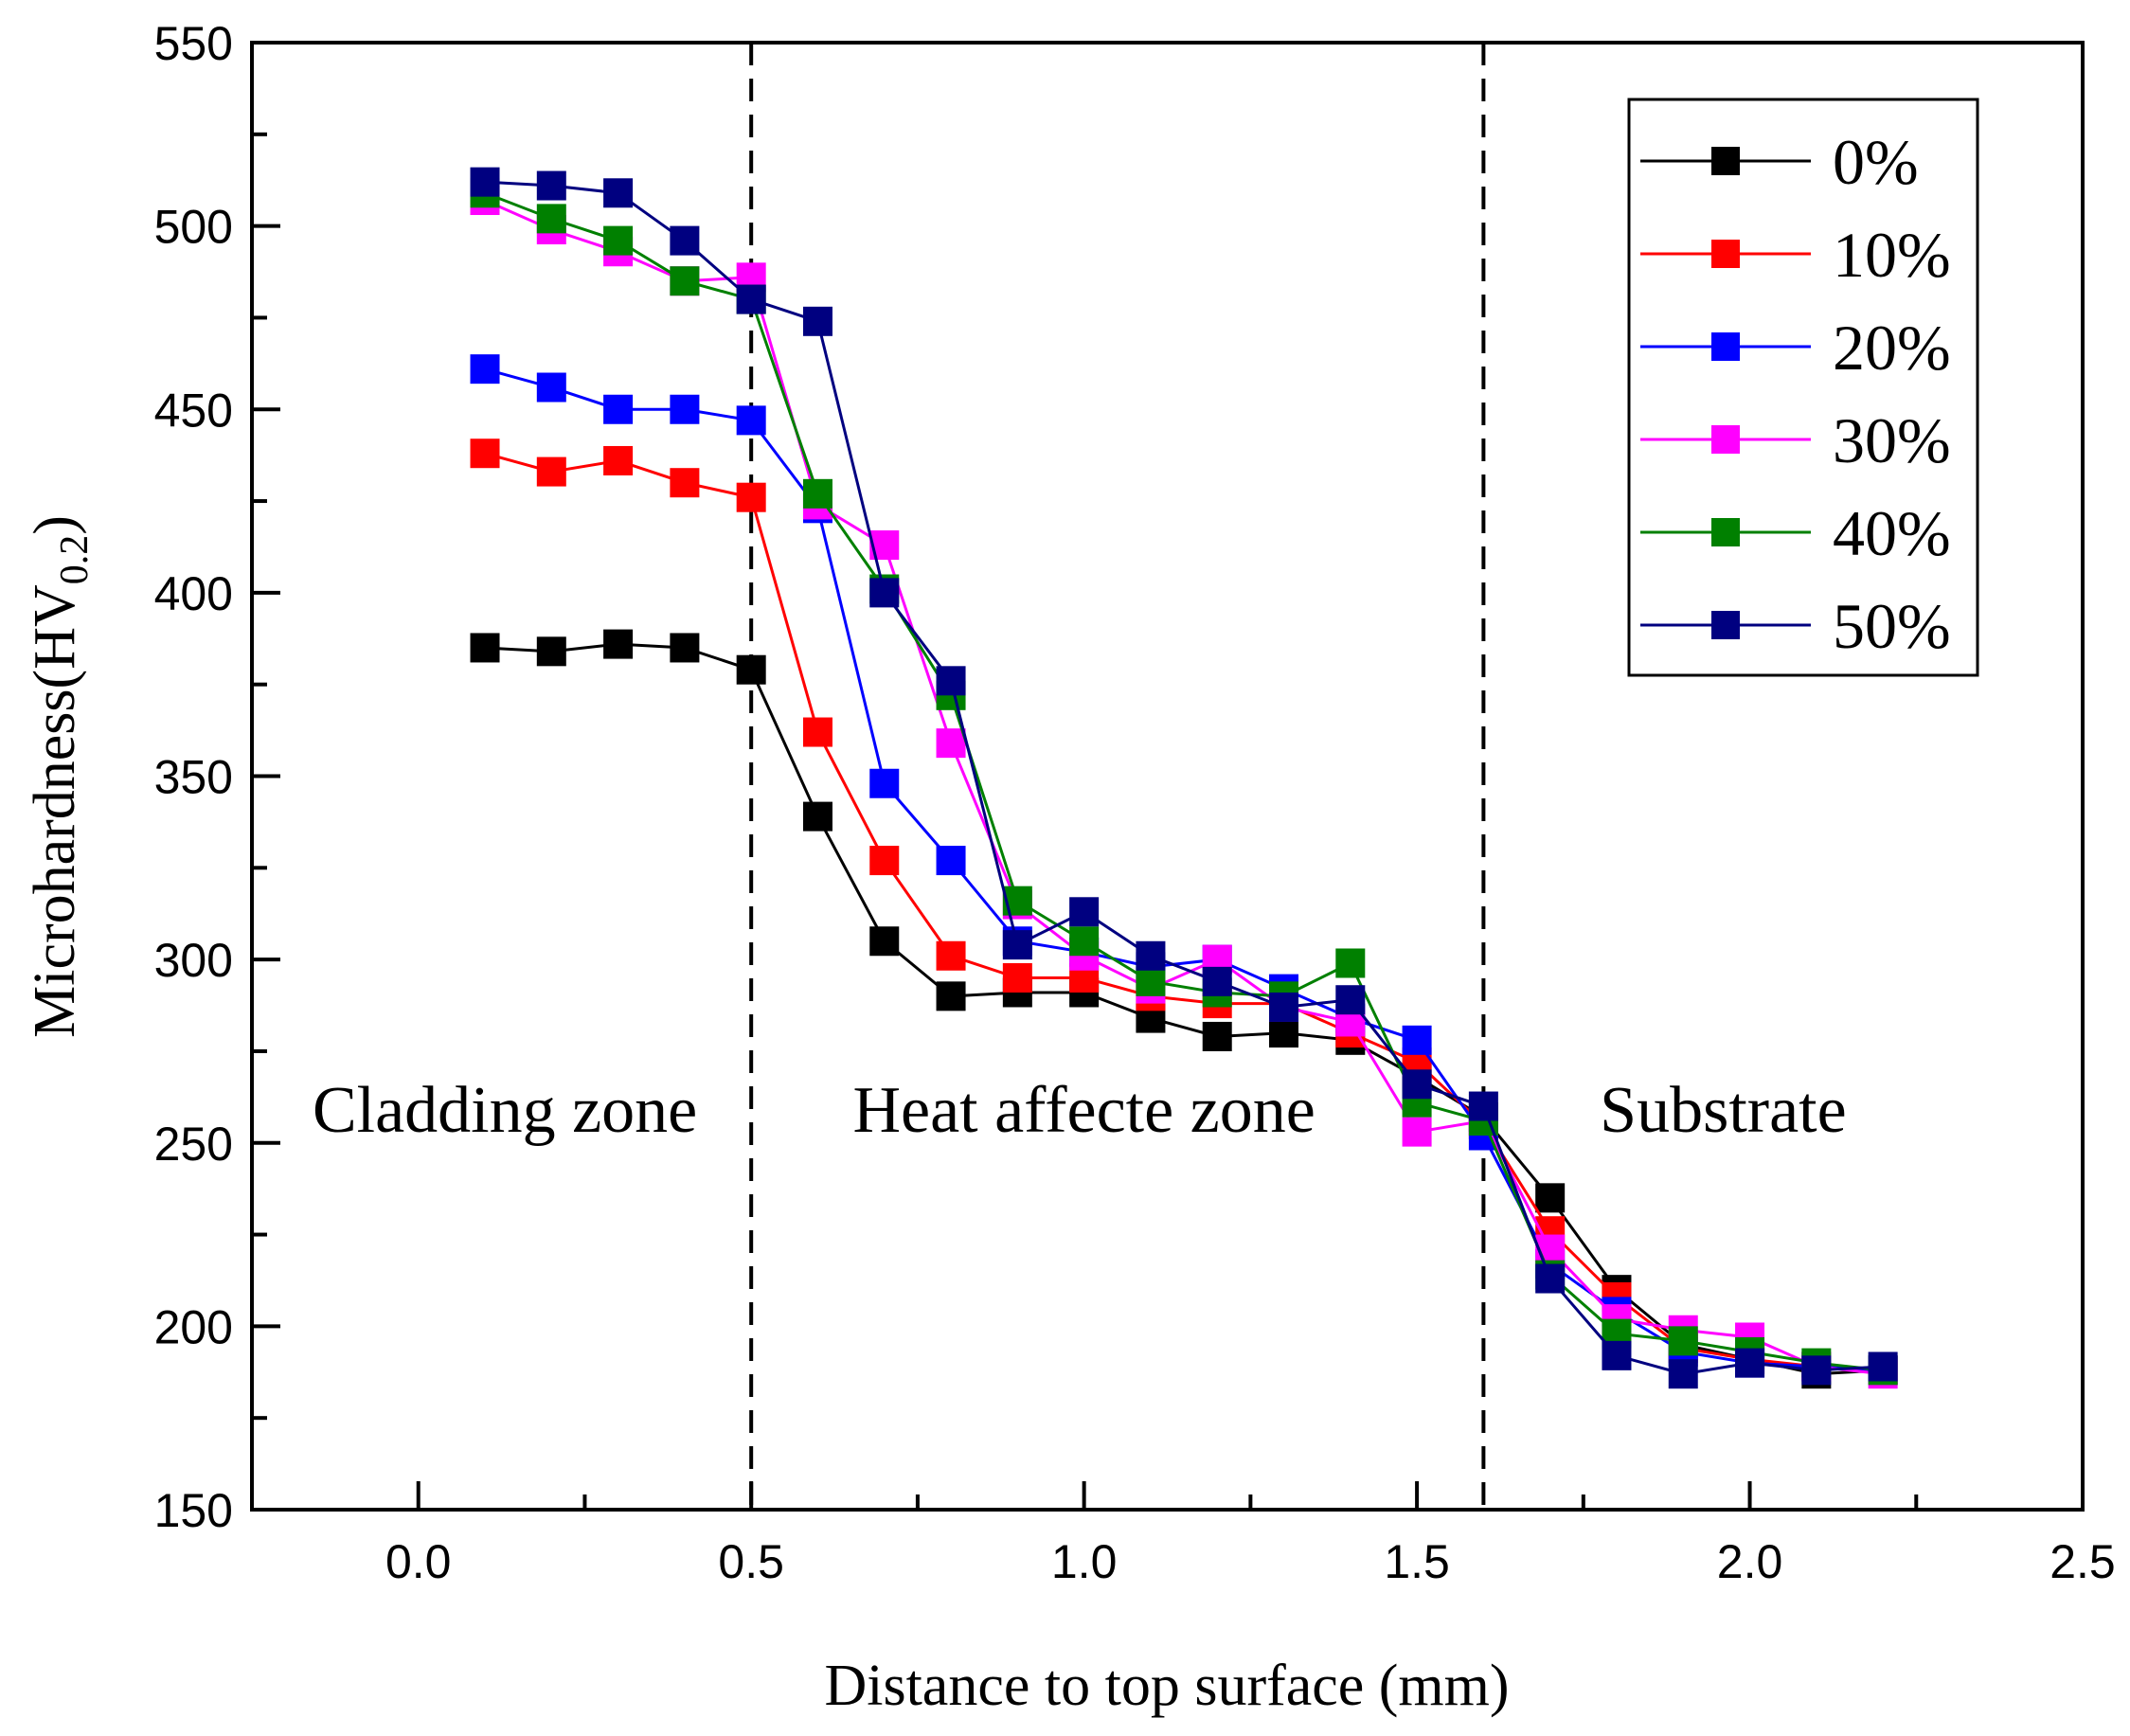  What do you see at coordinates (1892, 533) in the screenshot?
I see `legend-label: 40%` at bounding box center [1892, 533].